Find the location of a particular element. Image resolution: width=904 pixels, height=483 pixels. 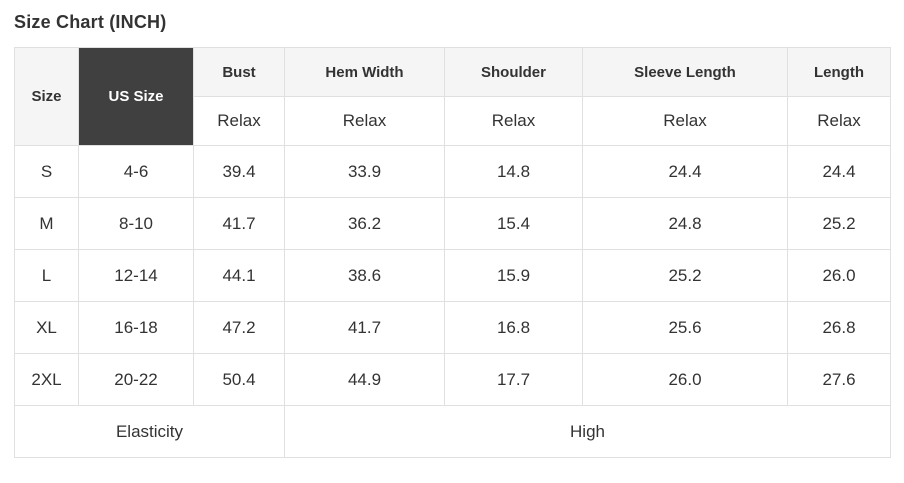

header-sleeve-length: Sleeve Length is located at coordinates (685, 72).